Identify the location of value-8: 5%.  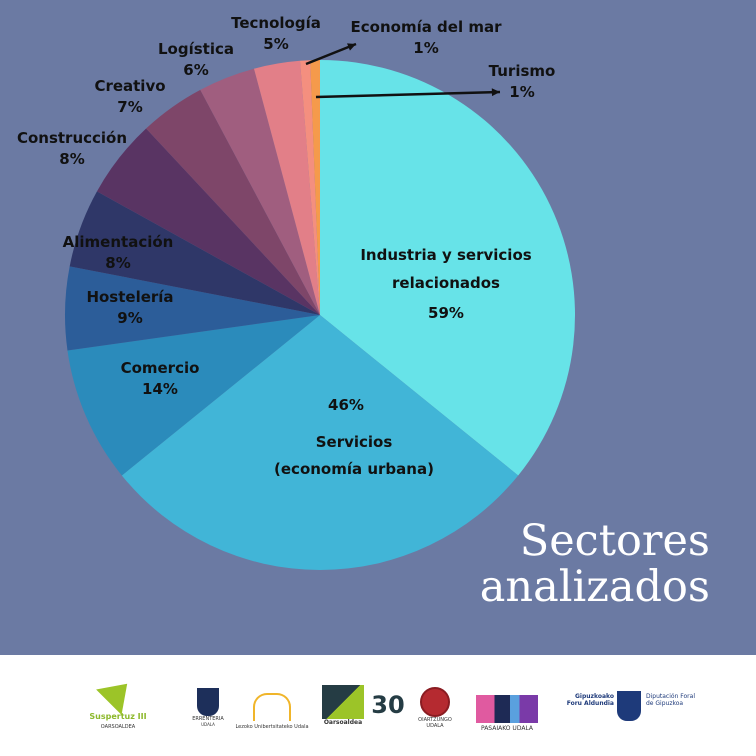
(275, 44).